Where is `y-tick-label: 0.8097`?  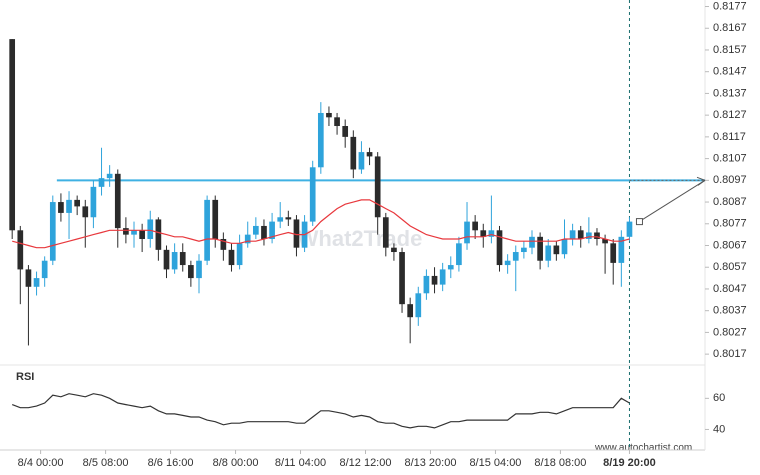
y-tick-label: 0.8097 is located at coordinates (730, 180).